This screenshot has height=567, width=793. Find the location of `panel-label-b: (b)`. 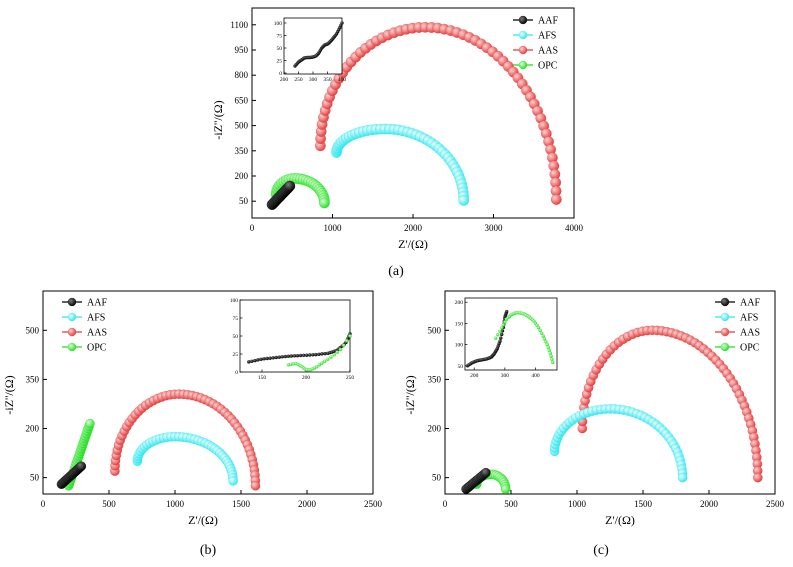

panel-label-b: (b) is located at coordinates (208, 550).